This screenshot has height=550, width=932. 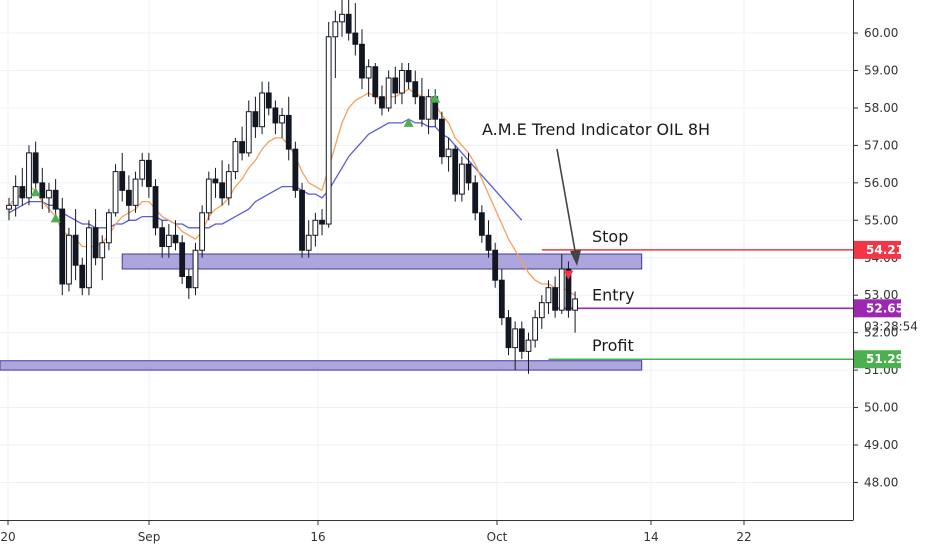 What do you see at coordinates (568, 275) in the screenshot?
I see `sell-signal-marker` at bounding box center [568, 275].